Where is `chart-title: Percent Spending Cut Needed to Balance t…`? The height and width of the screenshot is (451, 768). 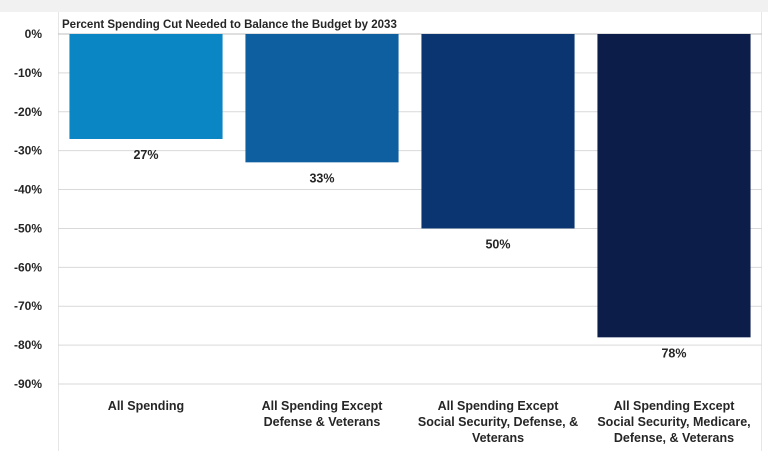 chart-title: Percent Spending Cut Needed to Balance t… is located at coordinates (229, 25).